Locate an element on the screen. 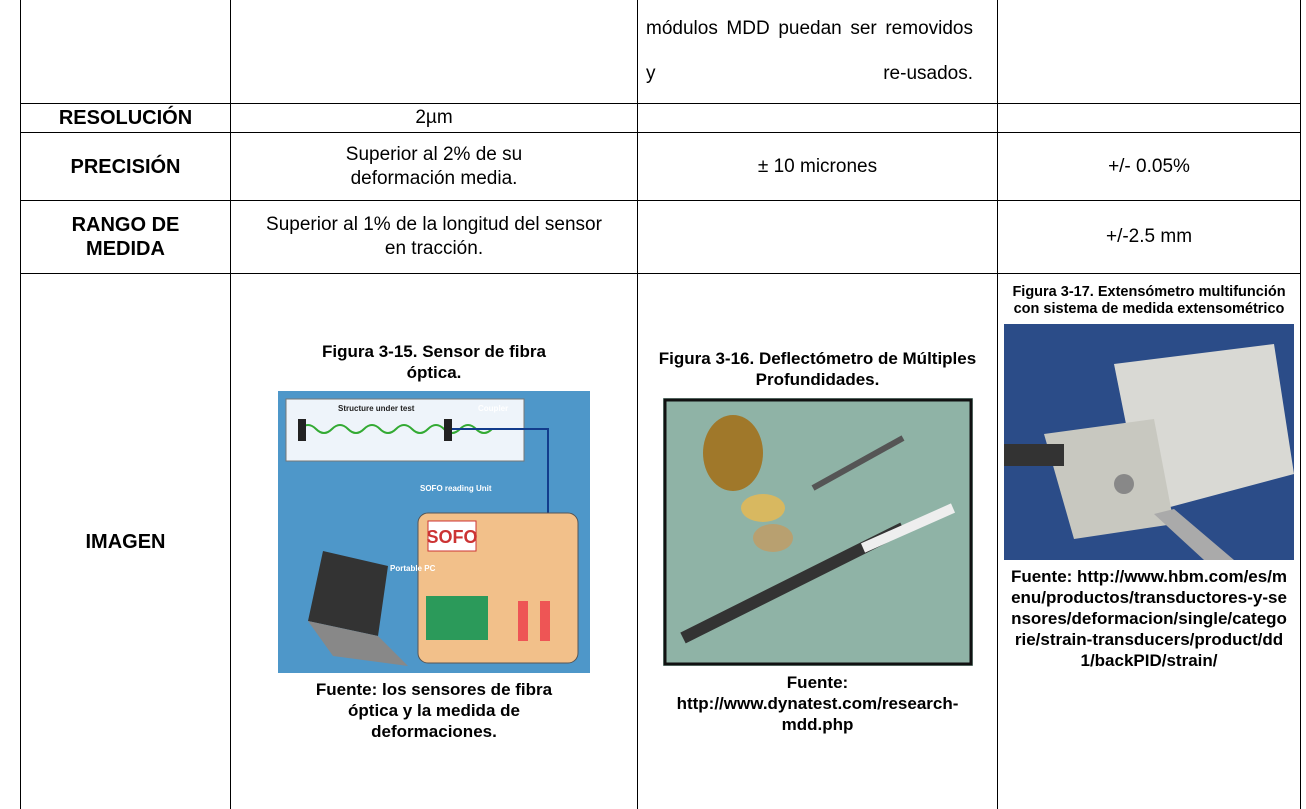 Image resolution: width=1306 pixels, height=809 pixels. row-label: IMAGEN is located at coordinates (125, 541).